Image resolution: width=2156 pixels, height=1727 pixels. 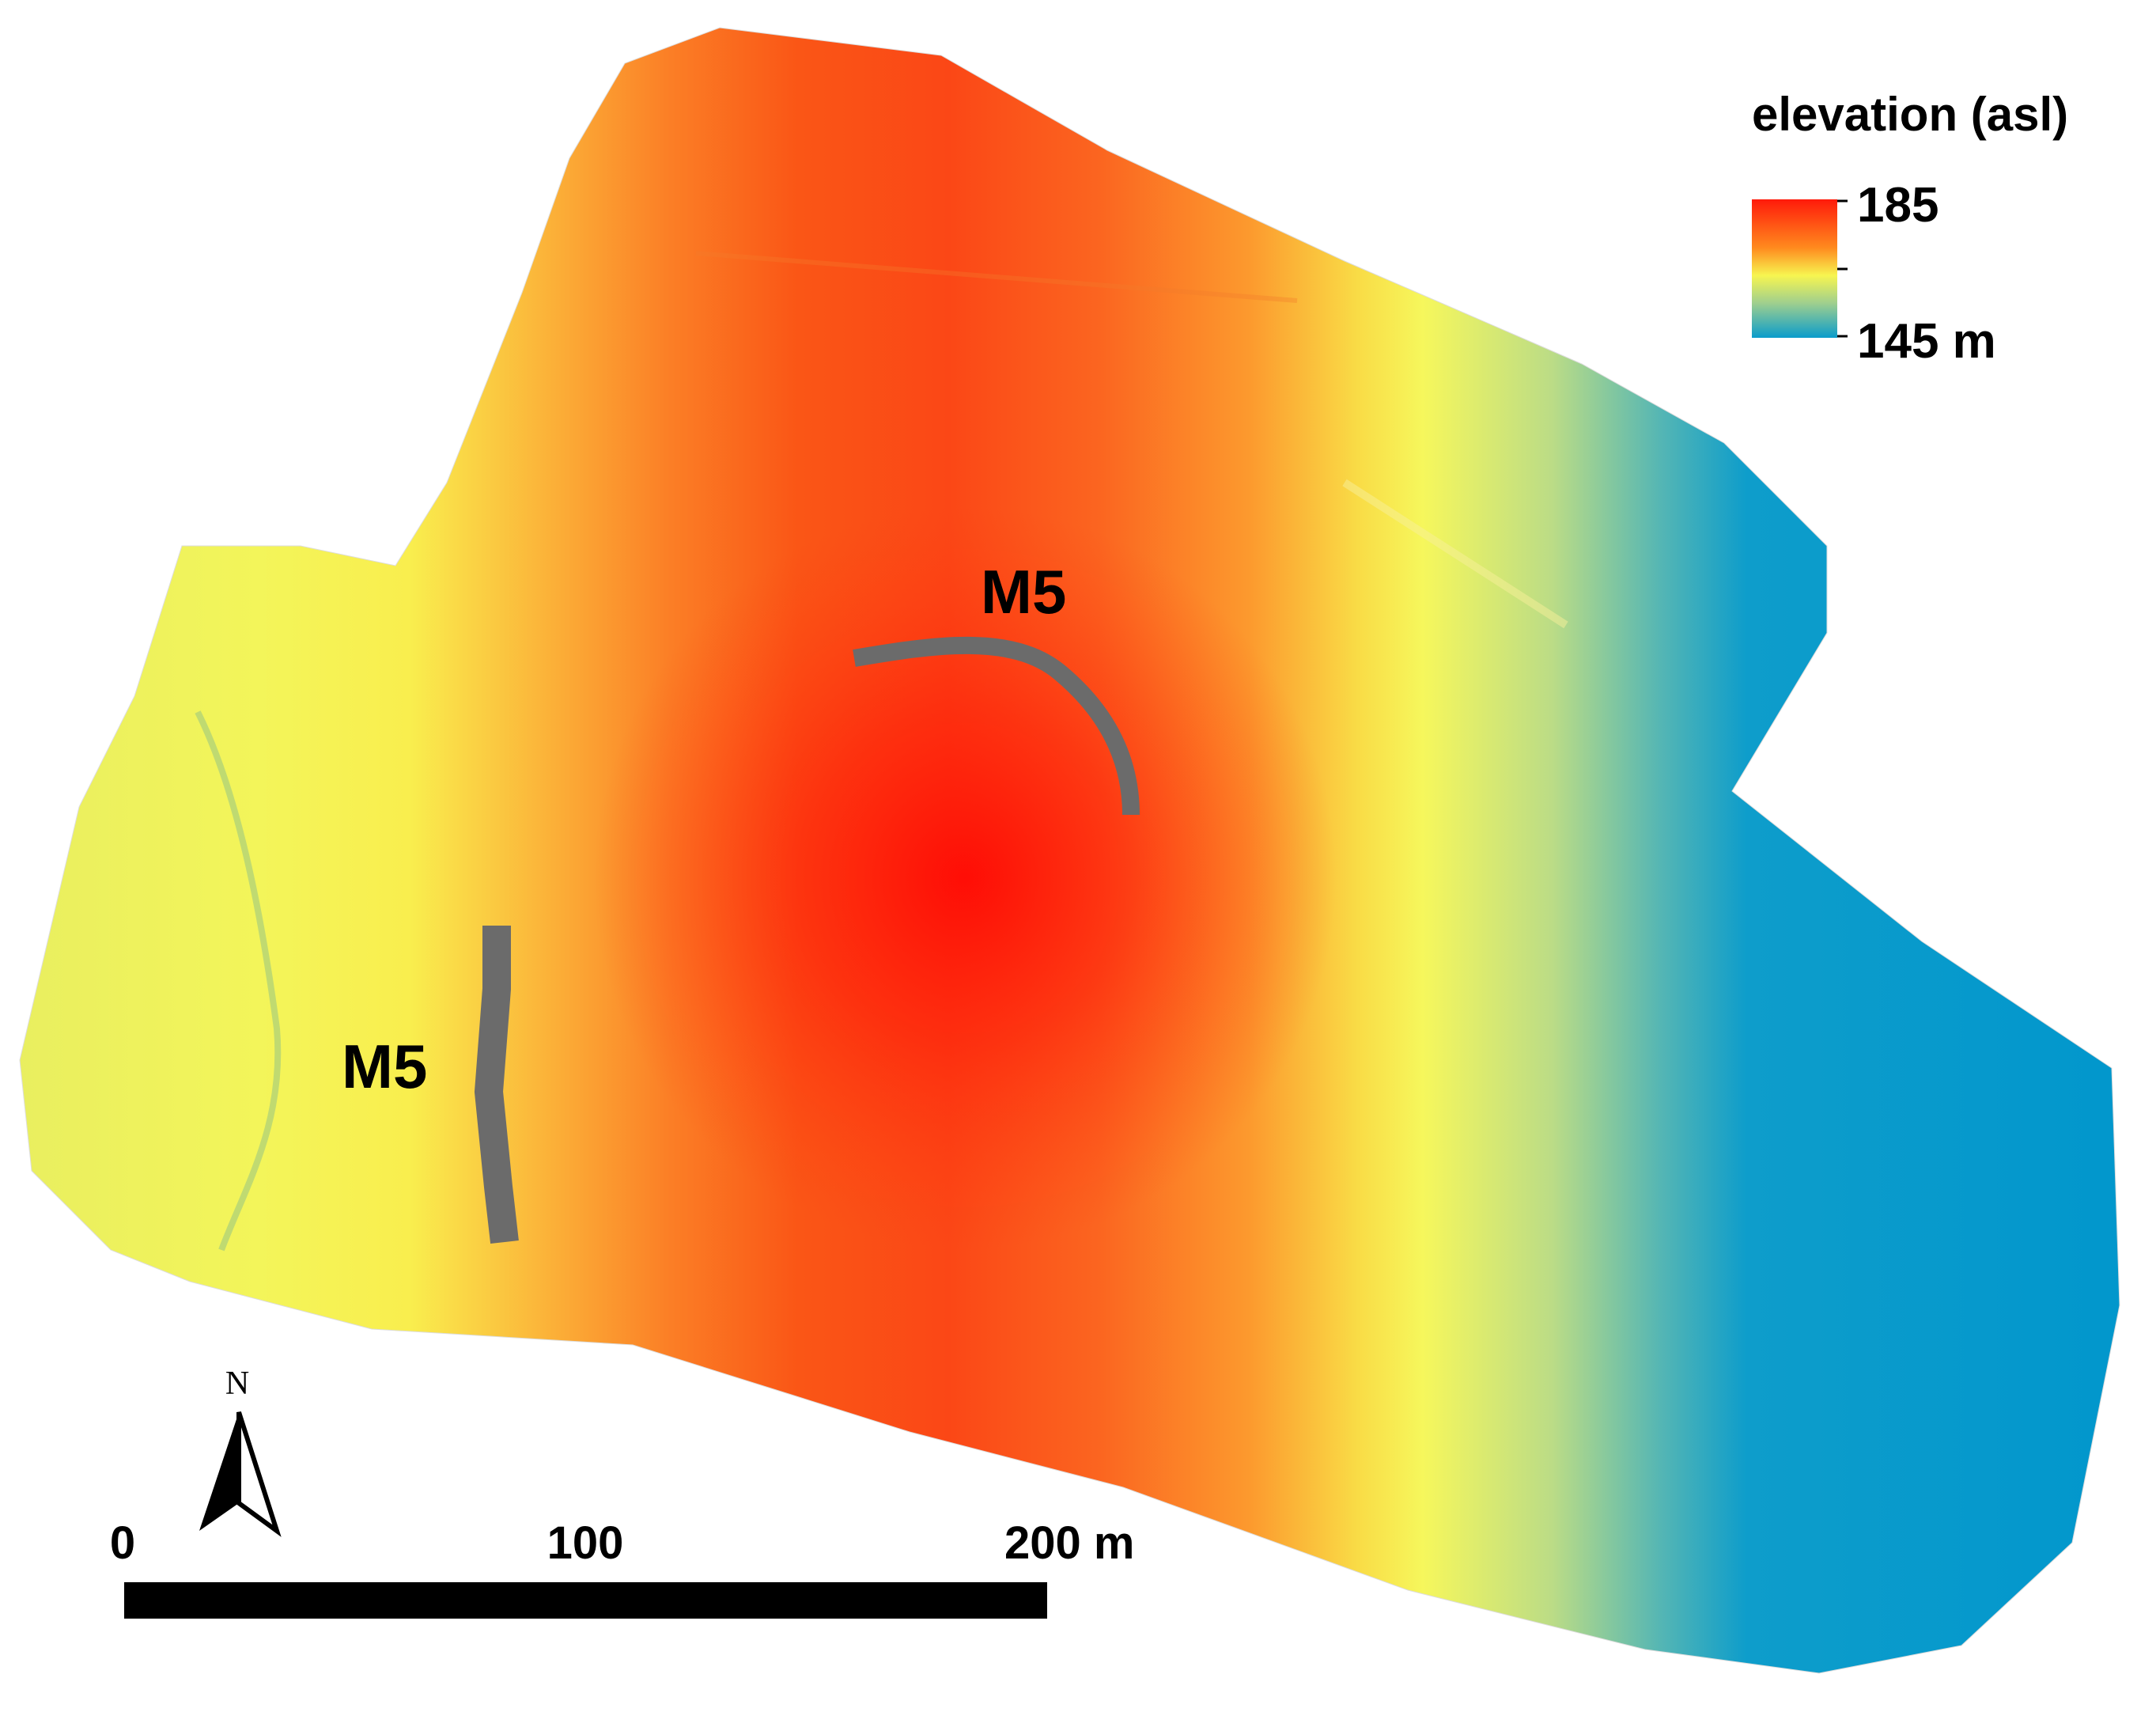 I want to click on north-arrow: N, so click(x=241, y=1451).